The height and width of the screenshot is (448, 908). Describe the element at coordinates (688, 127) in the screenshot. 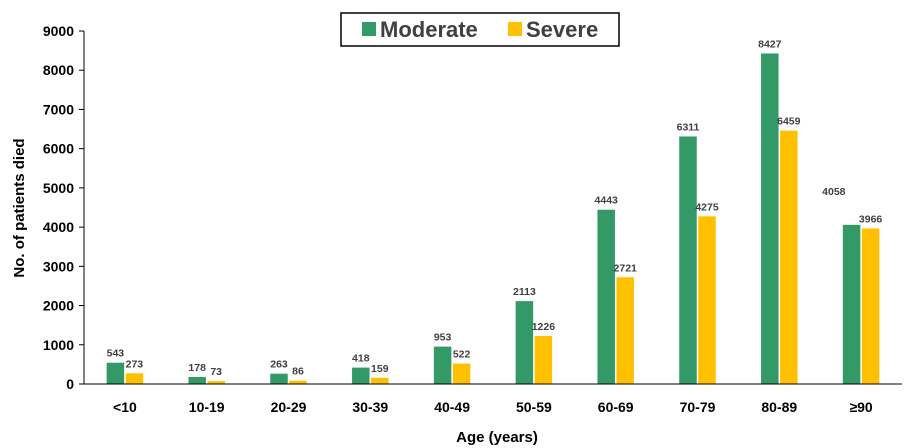

I see `data-label-moderate: 6311` at that location.